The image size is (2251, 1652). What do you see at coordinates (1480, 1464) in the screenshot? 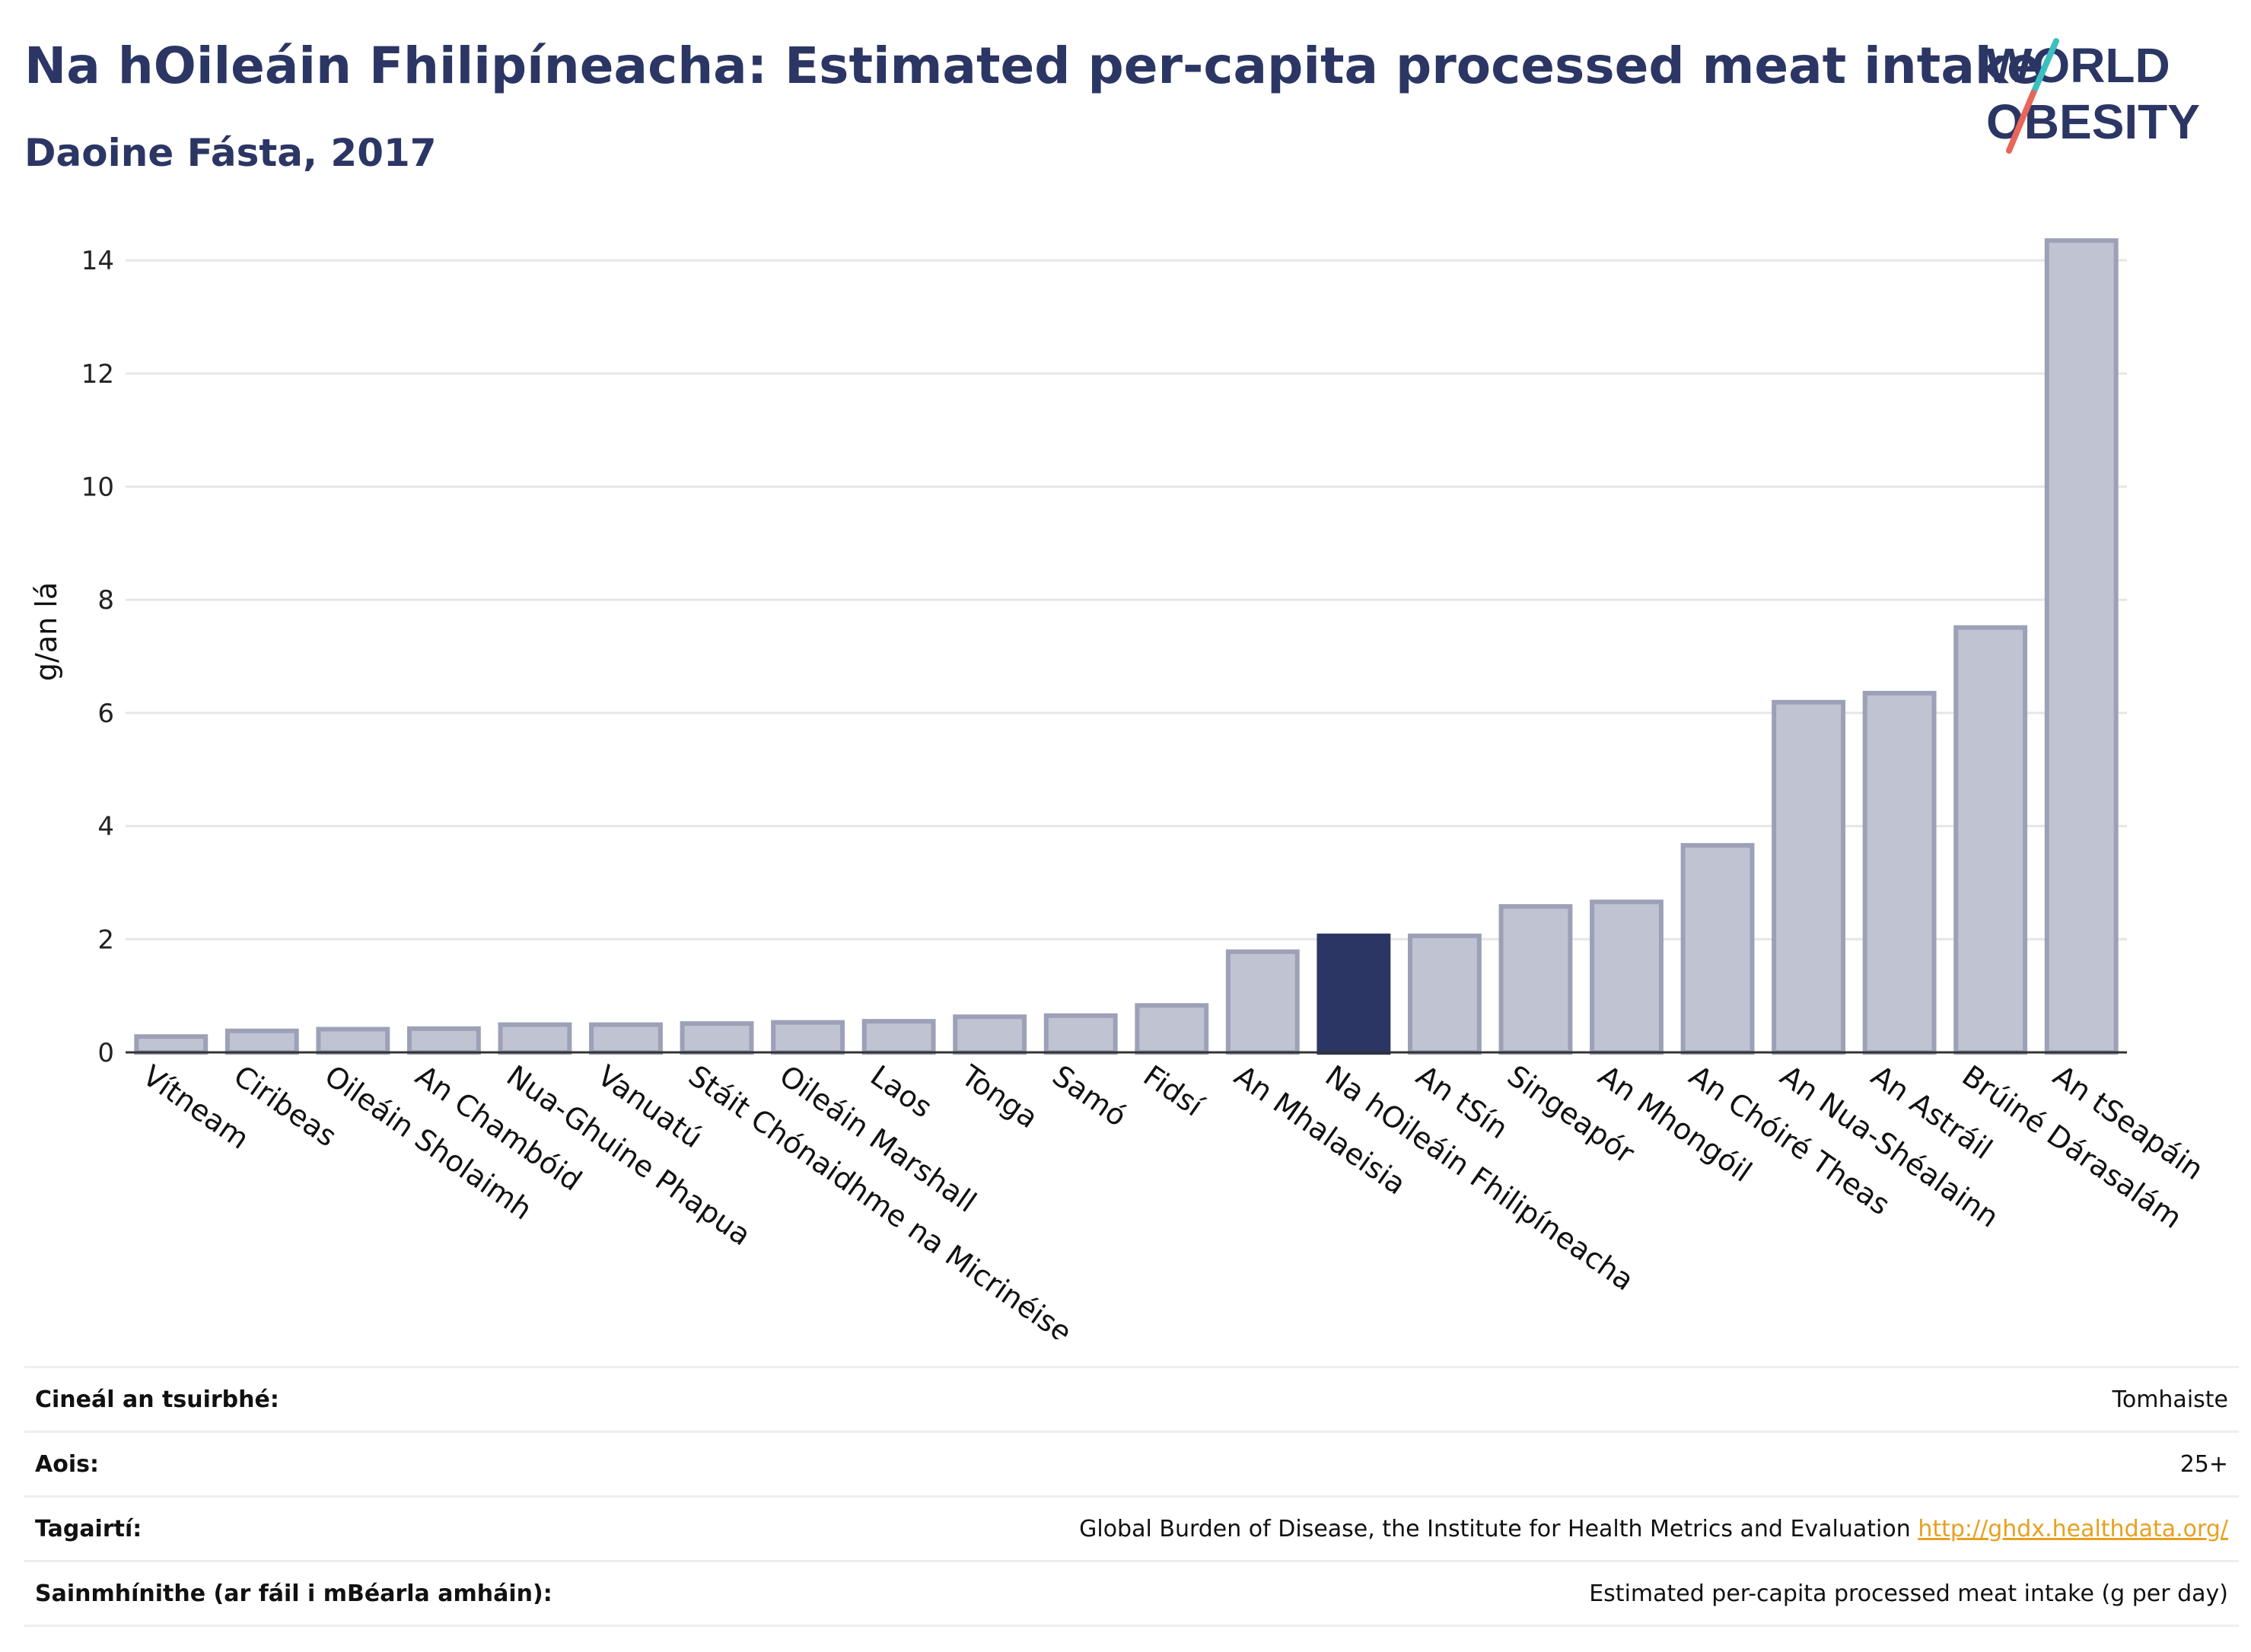
I see `info-value: 25+` at bounding box center [1480, 1464].